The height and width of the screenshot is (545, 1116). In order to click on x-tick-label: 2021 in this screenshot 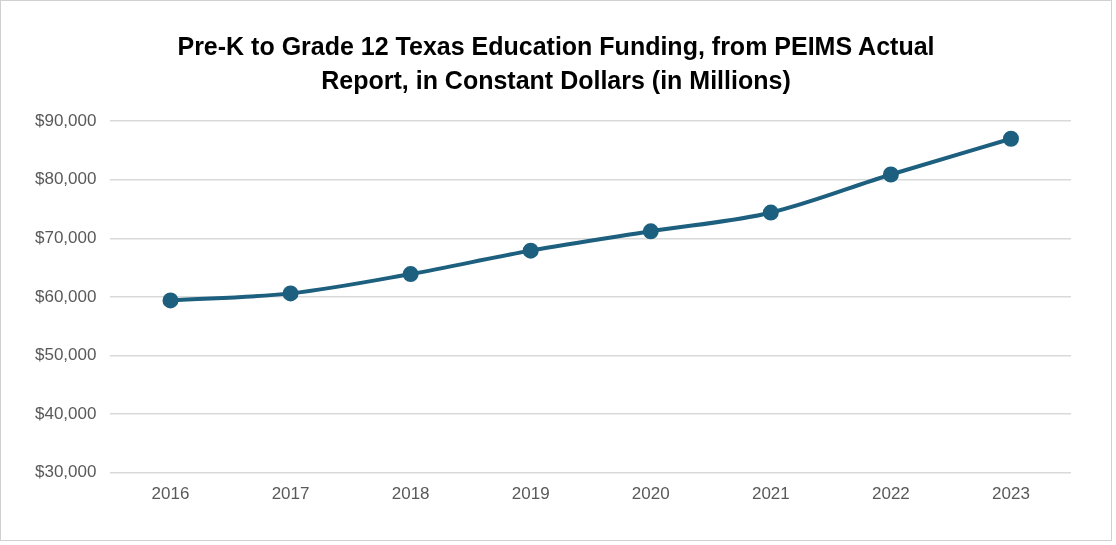, I will do `click(770, 494)`.